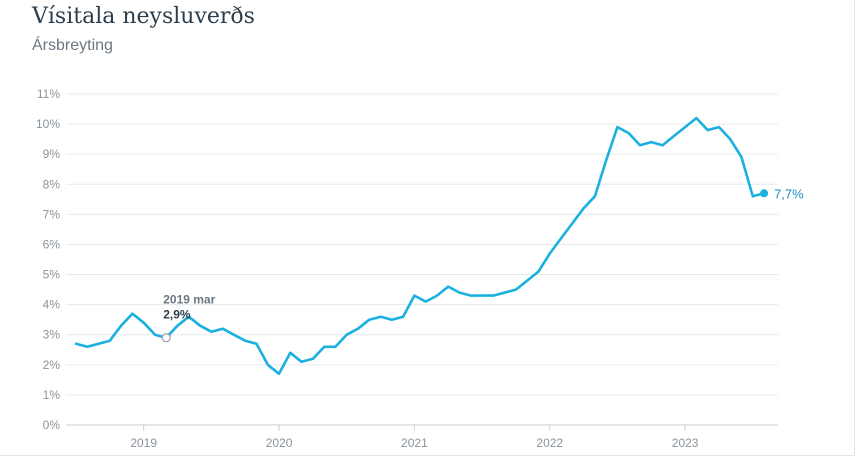 The image size is (867, 457). I want to click on y-tick-label: 0%, so click(52, 425).